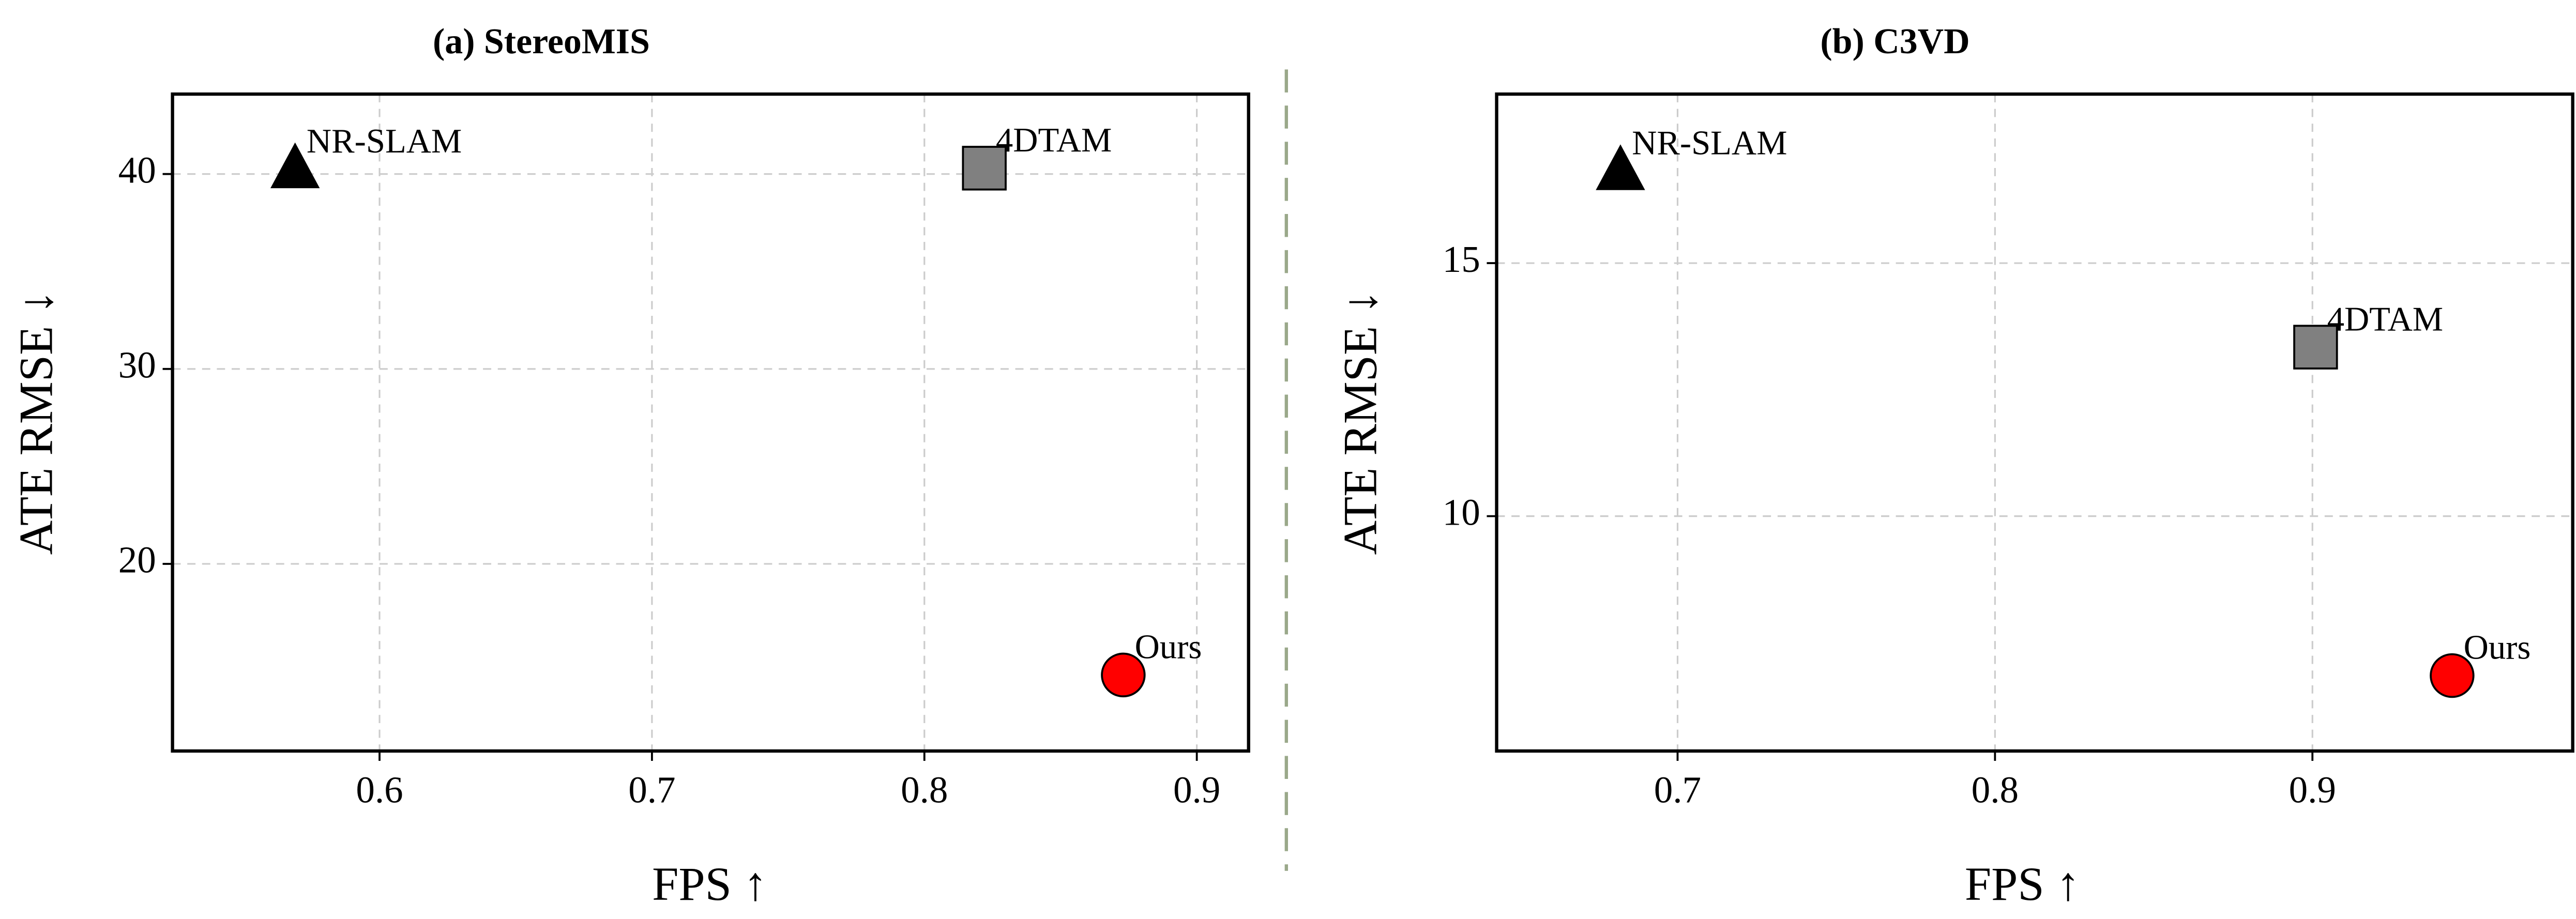  What do you see at coordinates (137, 560) in the screenshot?
I see `y-tick-label: 20` at bounding box center [137, 560].